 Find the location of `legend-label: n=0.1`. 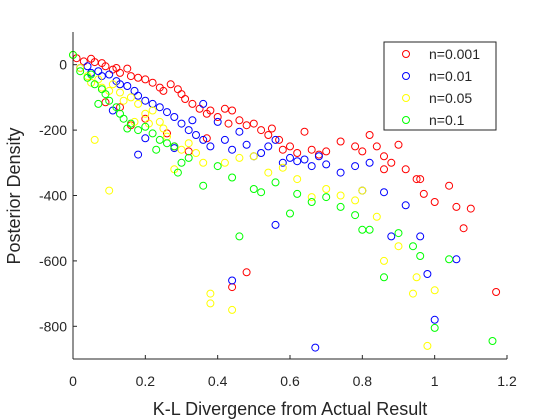

legend-label: n=0.1 is located at coordinates (447, 120).